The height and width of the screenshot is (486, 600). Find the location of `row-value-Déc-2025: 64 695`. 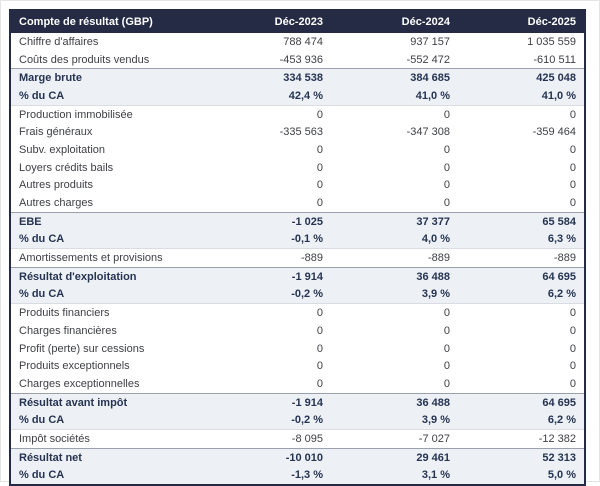

row-value-Déc-2025: 64 695 is located at coordinates (521, 402).